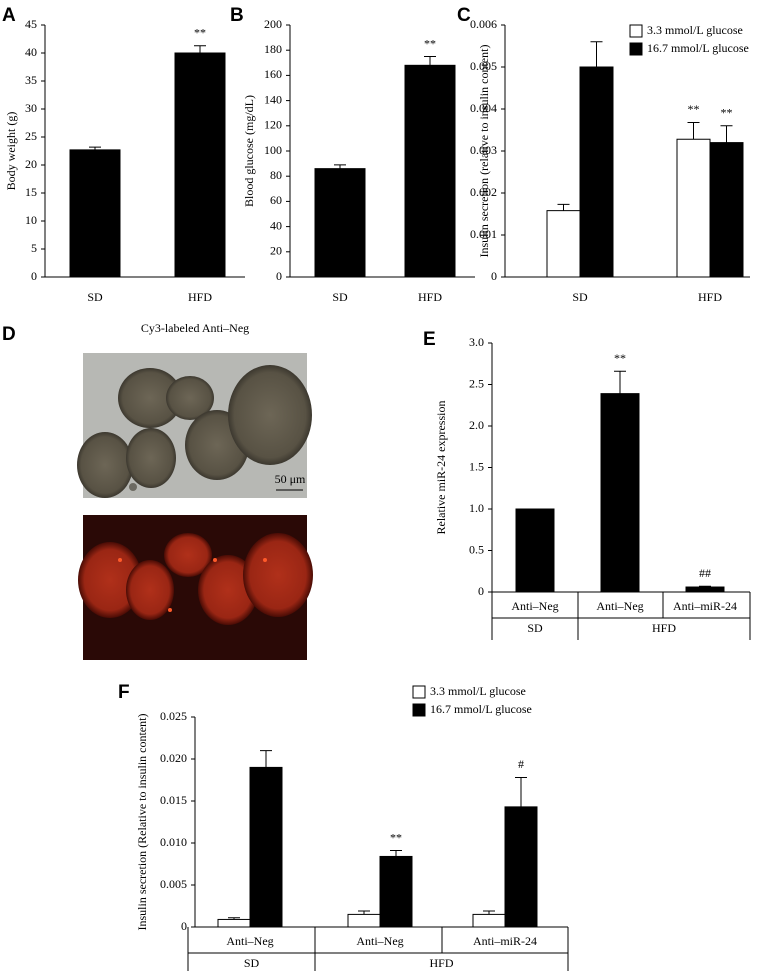  I want to click on panel-letter: C, so click(464, 15).